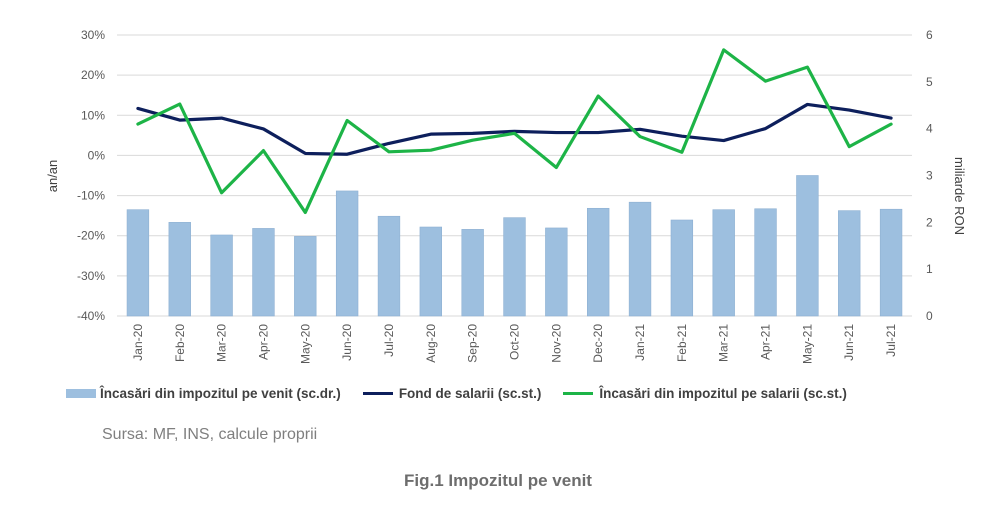 This screenshot has width=996, height=512. I want to click on x-tick-label: Mar-21, so click(724, 343).